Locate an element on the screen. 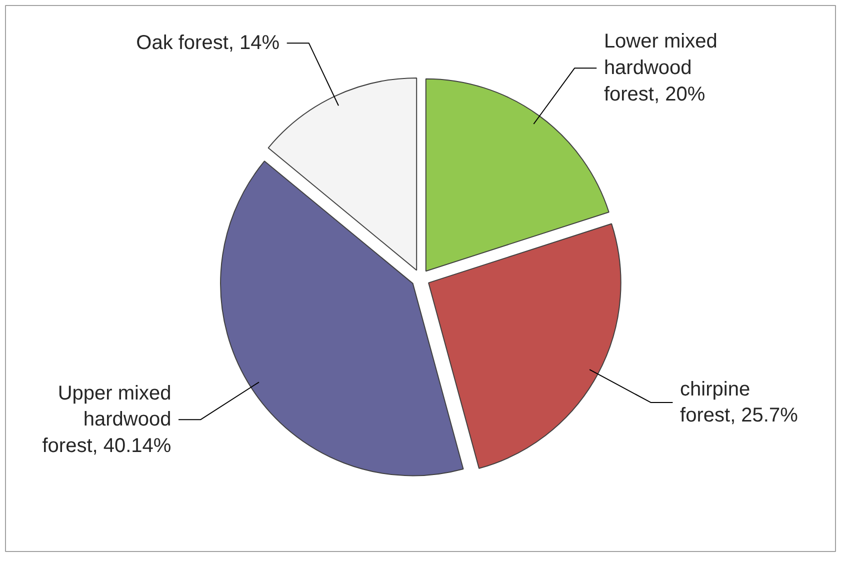  slice-label: Oak forest, 14% is located at coordinates (208, 43).